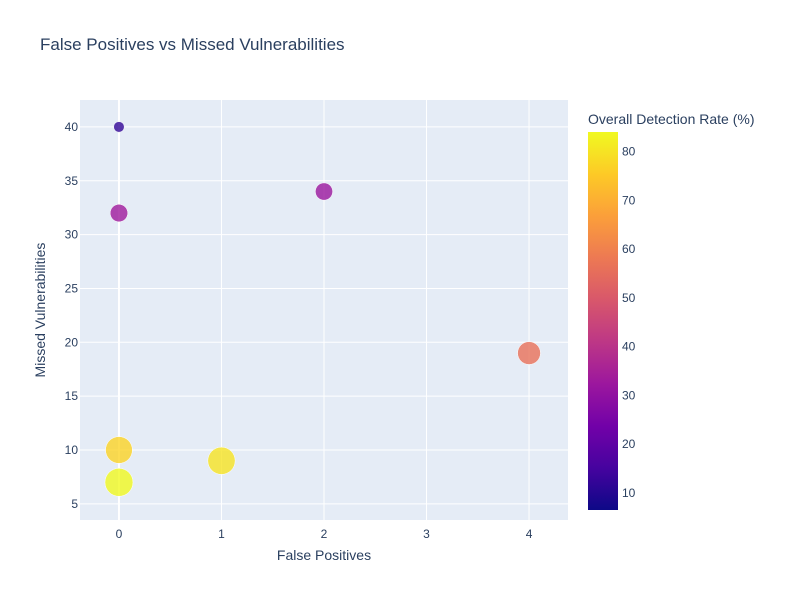  Describe the element at coordinates (629, 249) in the screenshot. I see `colorbar-tick-label: 60` at that location.